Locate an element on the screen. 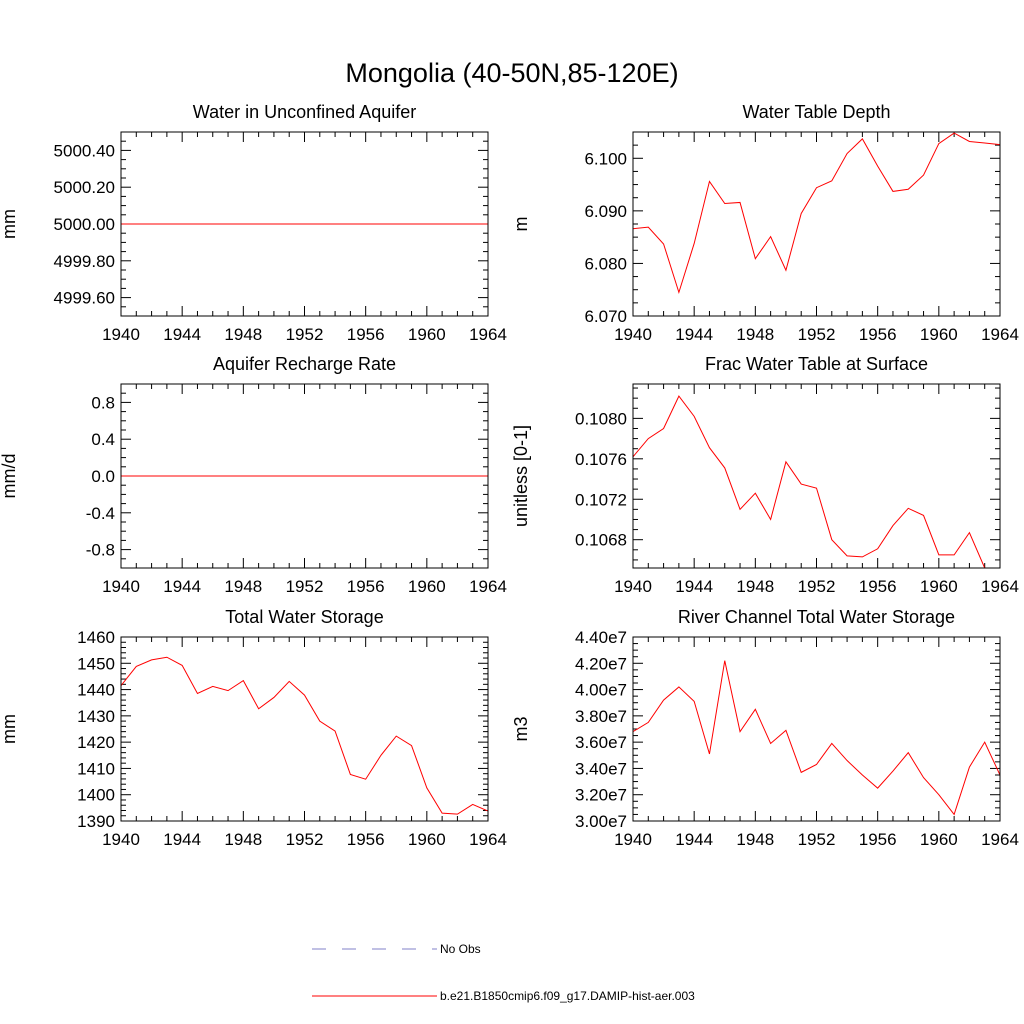 The height and width of the screenshot is (1024, 1024). legend-item: No Obs is located at coordinates (396, 949).